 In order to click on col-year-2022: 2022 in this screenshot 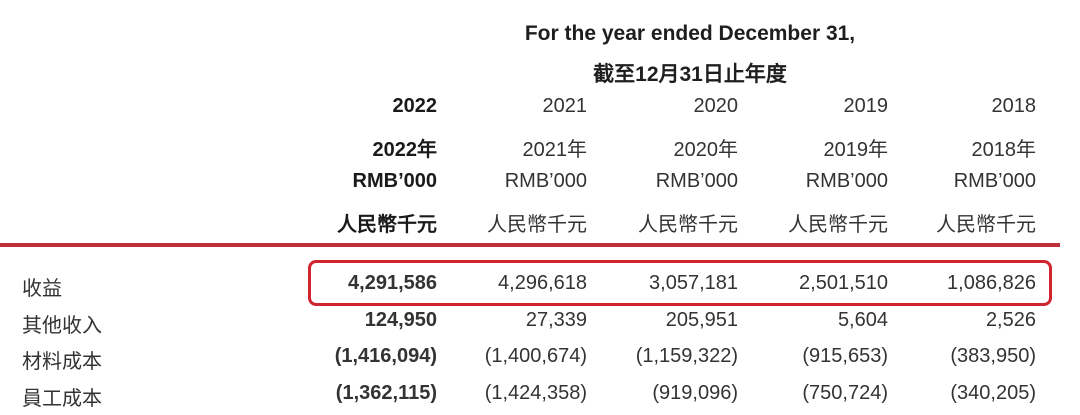, I will do `click(415, 106)`.